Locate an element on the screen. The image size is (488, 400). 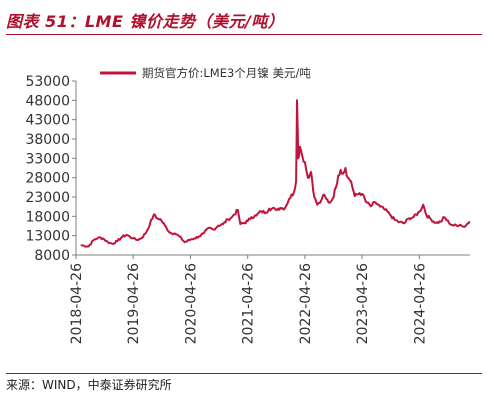
y-tick-label: 18000 is located at coordinates (47, 217).